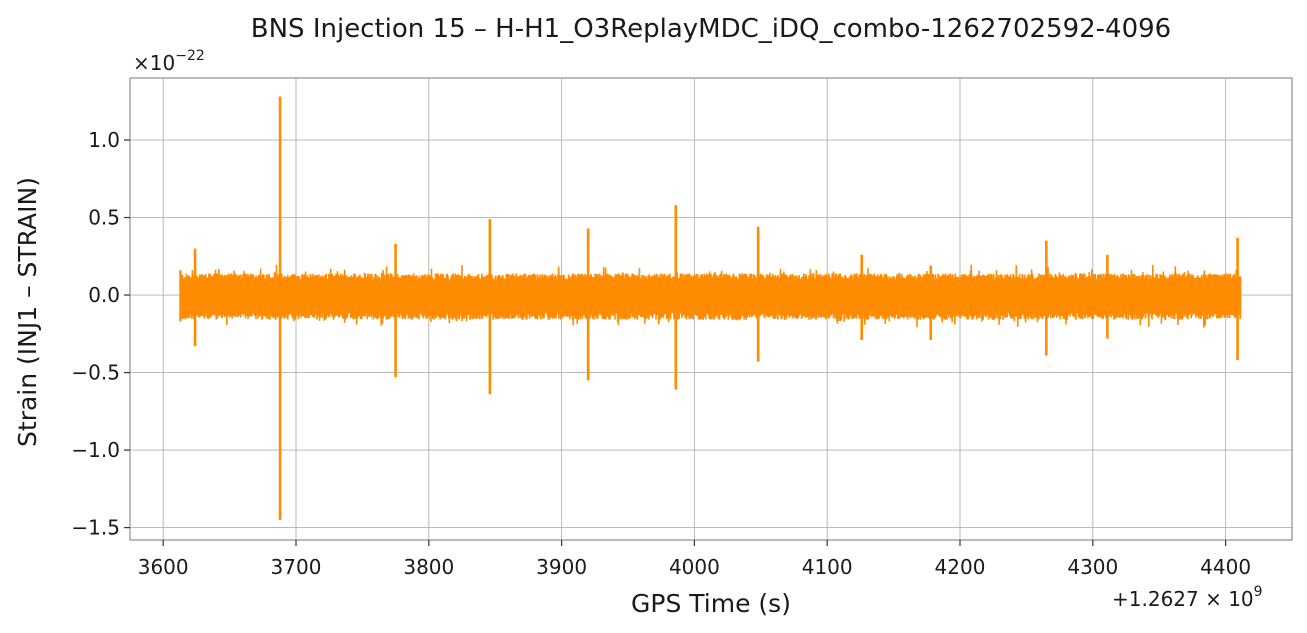 Image resolution: width=1307 pixels, height=633 pixels. I want to click on x-tick-label: 4200, so click(960, 567).